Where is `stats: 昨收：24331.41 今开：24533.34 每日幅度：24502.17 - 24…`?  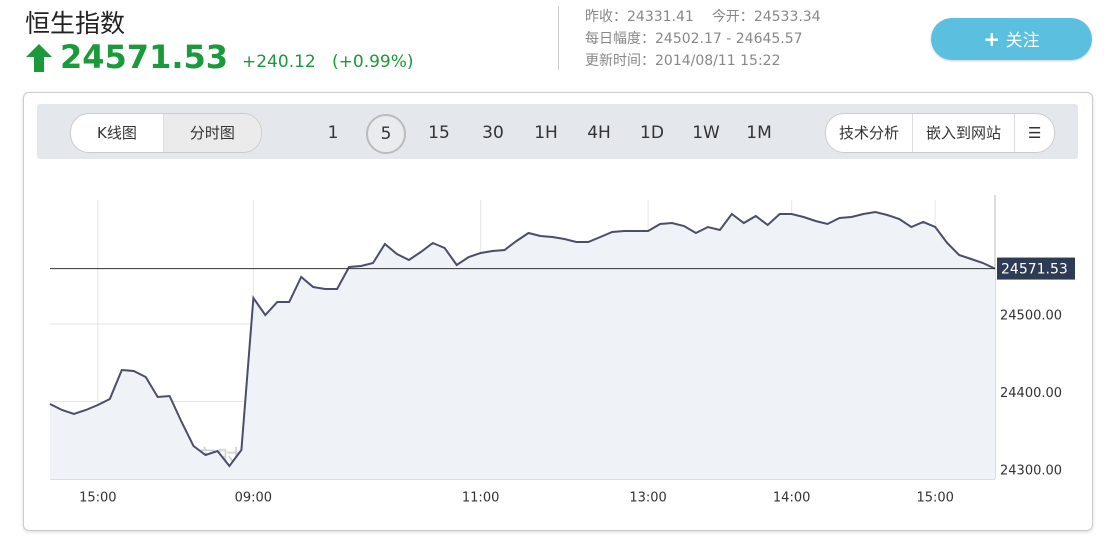
stats: 昨收：24331.41 今开：24533.34 每日幅度：24502.17 - 24… is located at coordinates (712, 39).